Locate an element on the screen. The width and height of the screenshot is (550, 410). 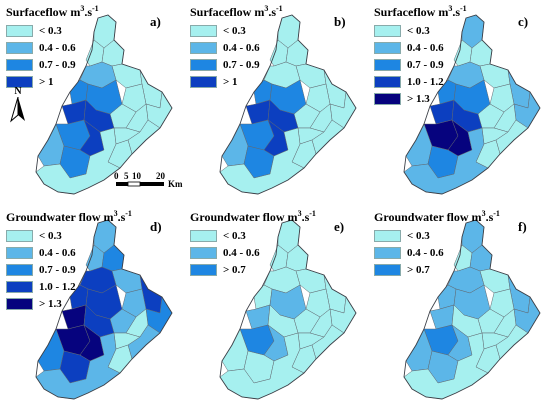
panel-label-f: f) is located at coordinates (522, 226).